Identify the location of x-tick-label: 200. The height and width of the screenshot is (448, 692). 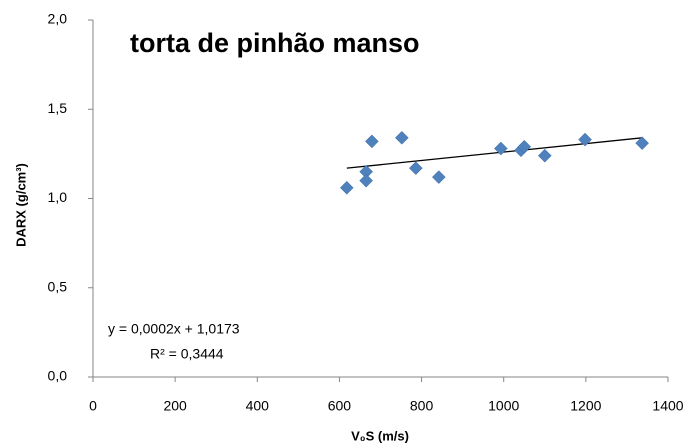
(175, 406).